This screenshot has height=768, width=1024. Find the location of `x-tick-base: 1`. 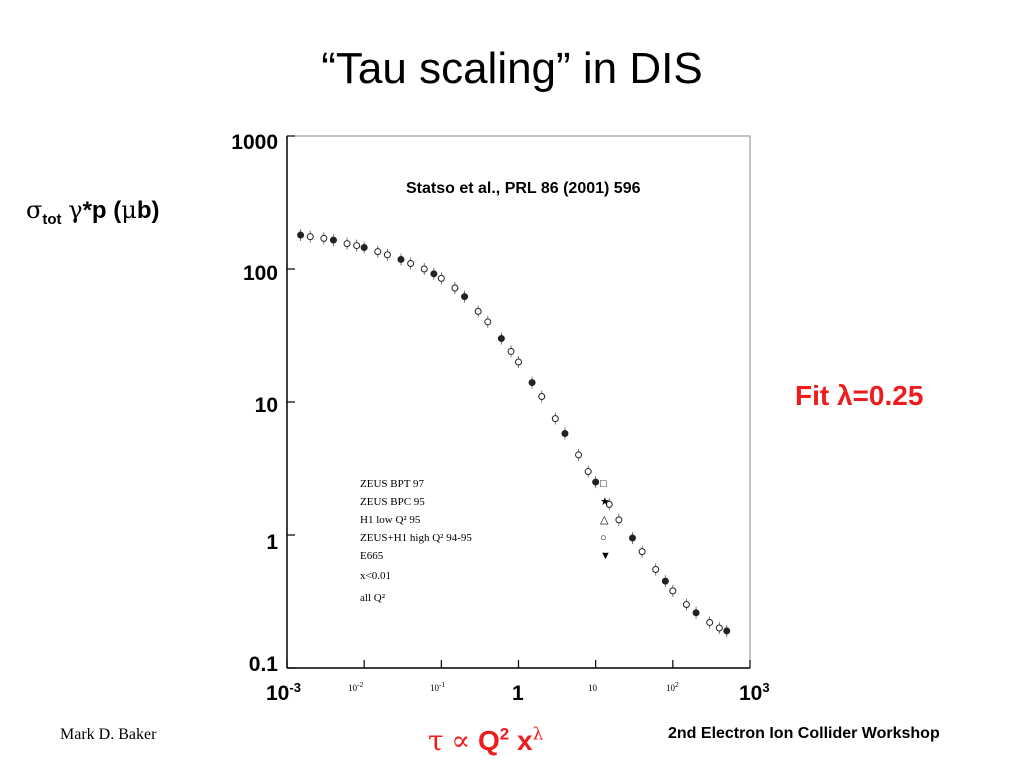

x-tick-base: 1 is located at coordinates (518, 693).